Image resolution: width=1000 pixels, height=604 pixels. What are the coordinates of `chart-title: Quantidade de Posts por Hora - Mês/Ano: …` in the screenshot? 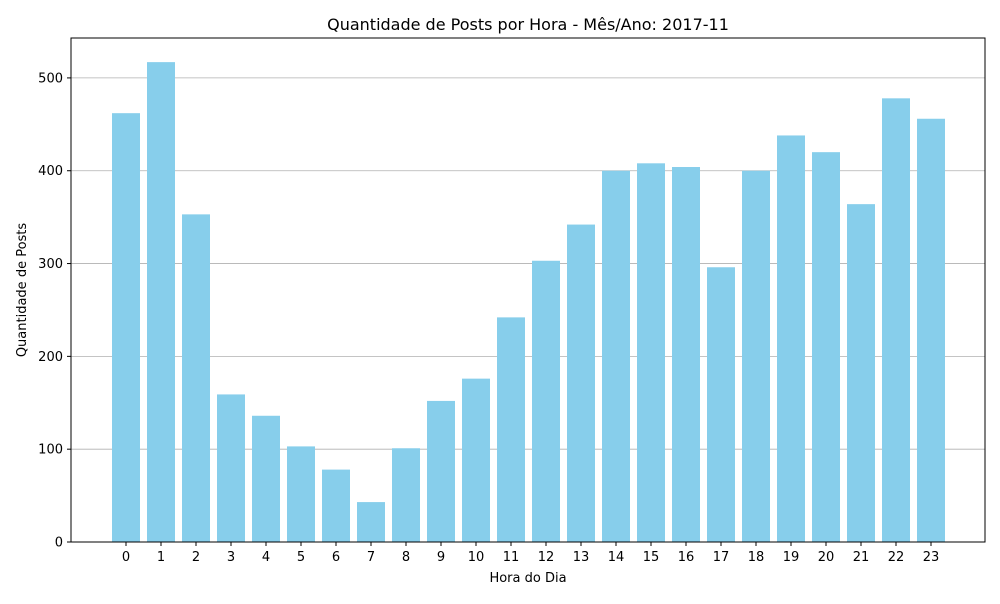 It's located at (528, 24).